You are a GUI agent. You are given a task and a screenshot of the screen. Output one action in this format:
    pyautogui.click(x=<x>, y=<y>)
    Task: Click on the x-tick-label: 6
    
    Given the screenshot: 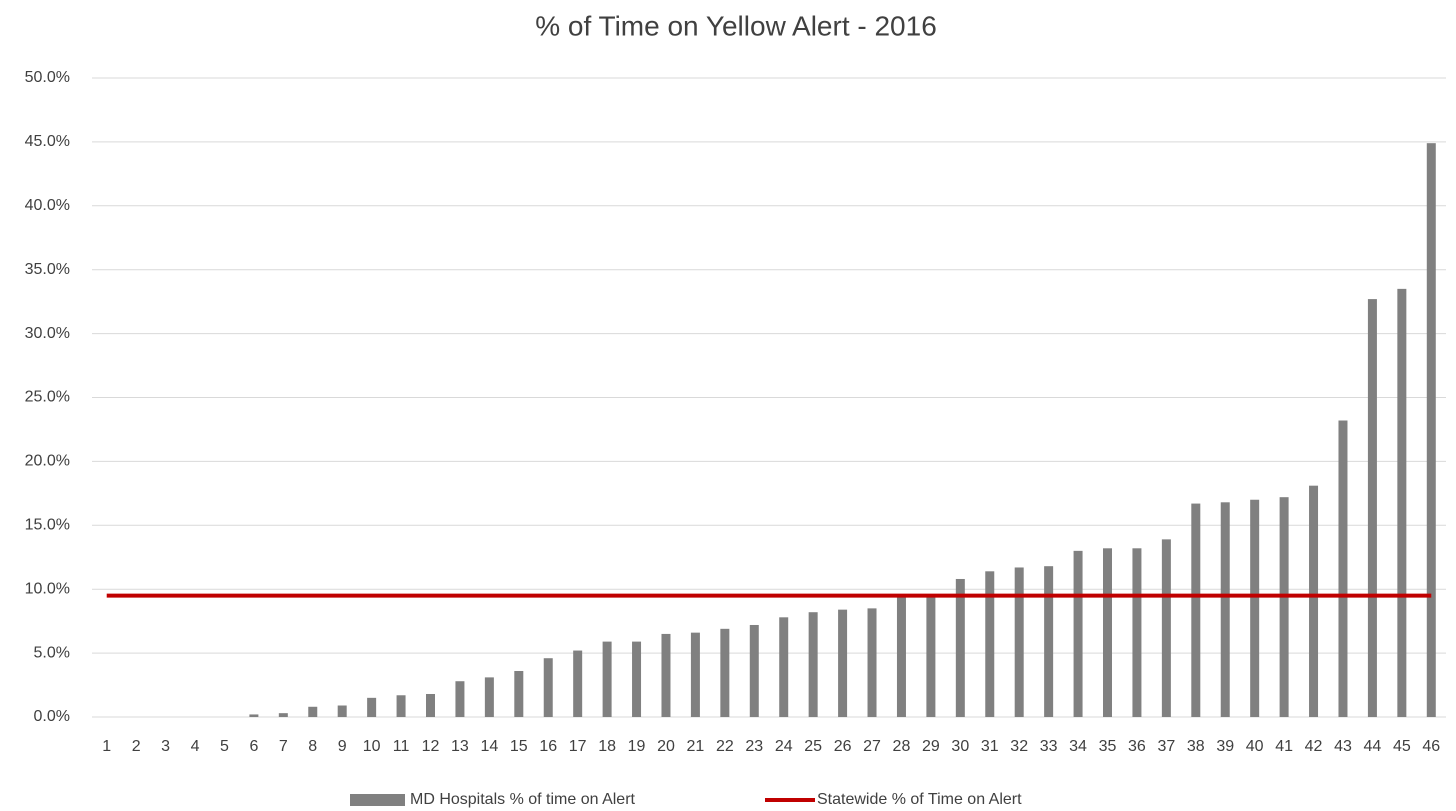 What is the action you would take?
    pyautogui.click(x=253, y=746)
    